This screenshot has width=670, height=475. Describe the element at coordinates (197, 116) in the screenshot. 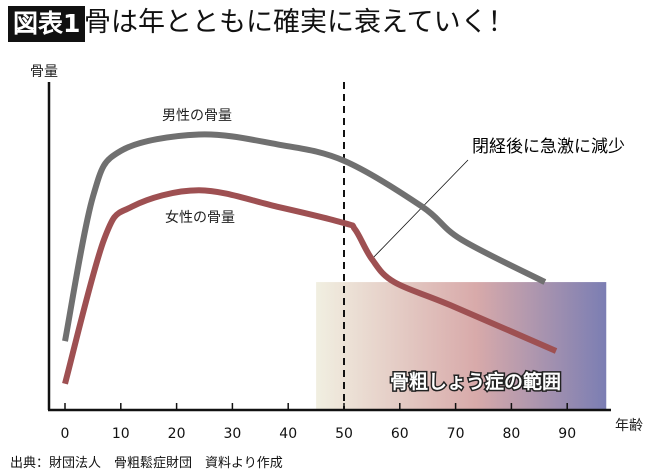

I see `series-label-male: 男性の骨量` at that location.